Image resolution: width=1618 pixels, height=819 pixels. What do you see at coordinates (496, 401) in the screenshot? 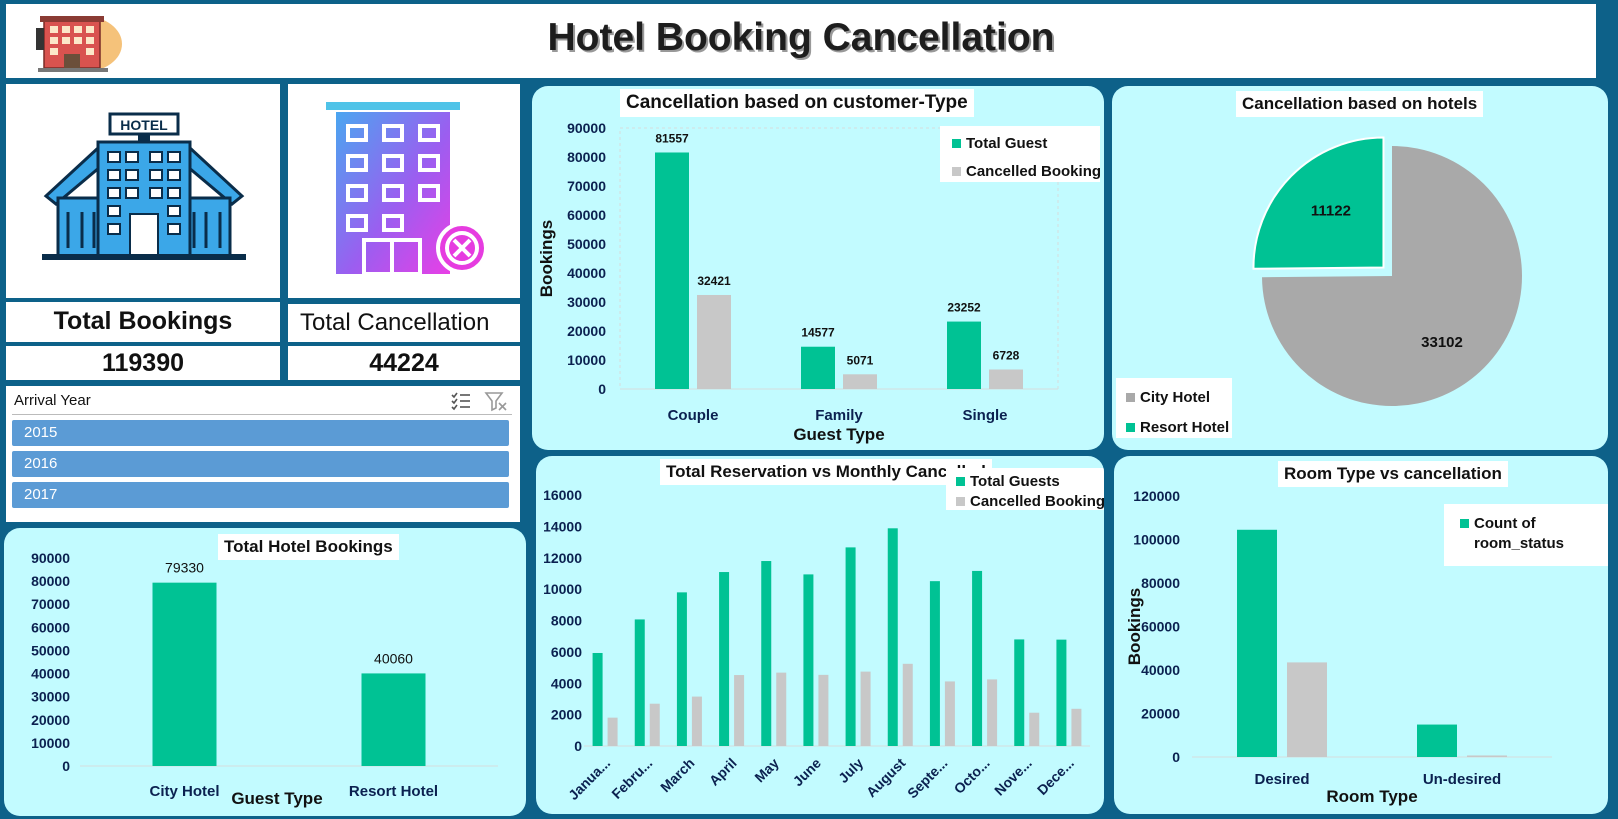
I see `clear-filter-icon` at bounding box center [496, 401].